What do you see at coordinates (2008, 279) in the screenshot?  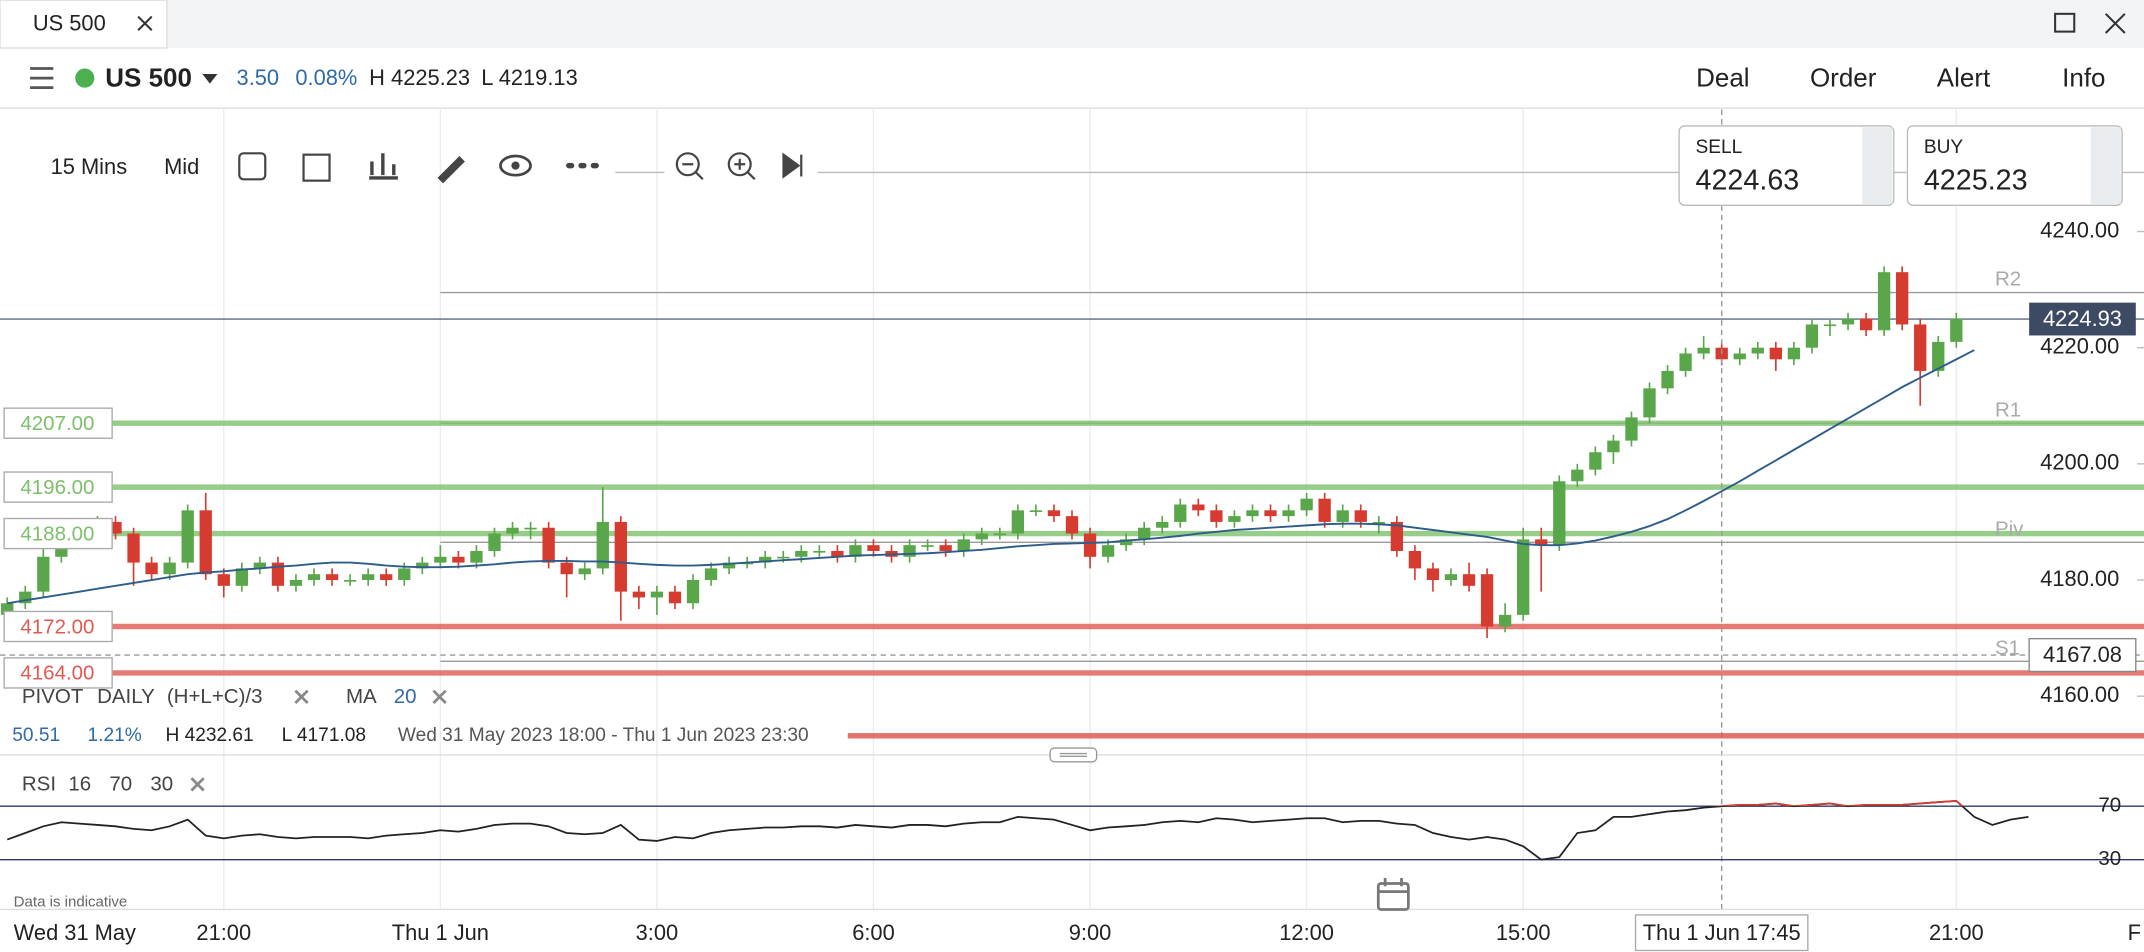 I see `pivot-label: R2` at bounding box center [2008, 279].